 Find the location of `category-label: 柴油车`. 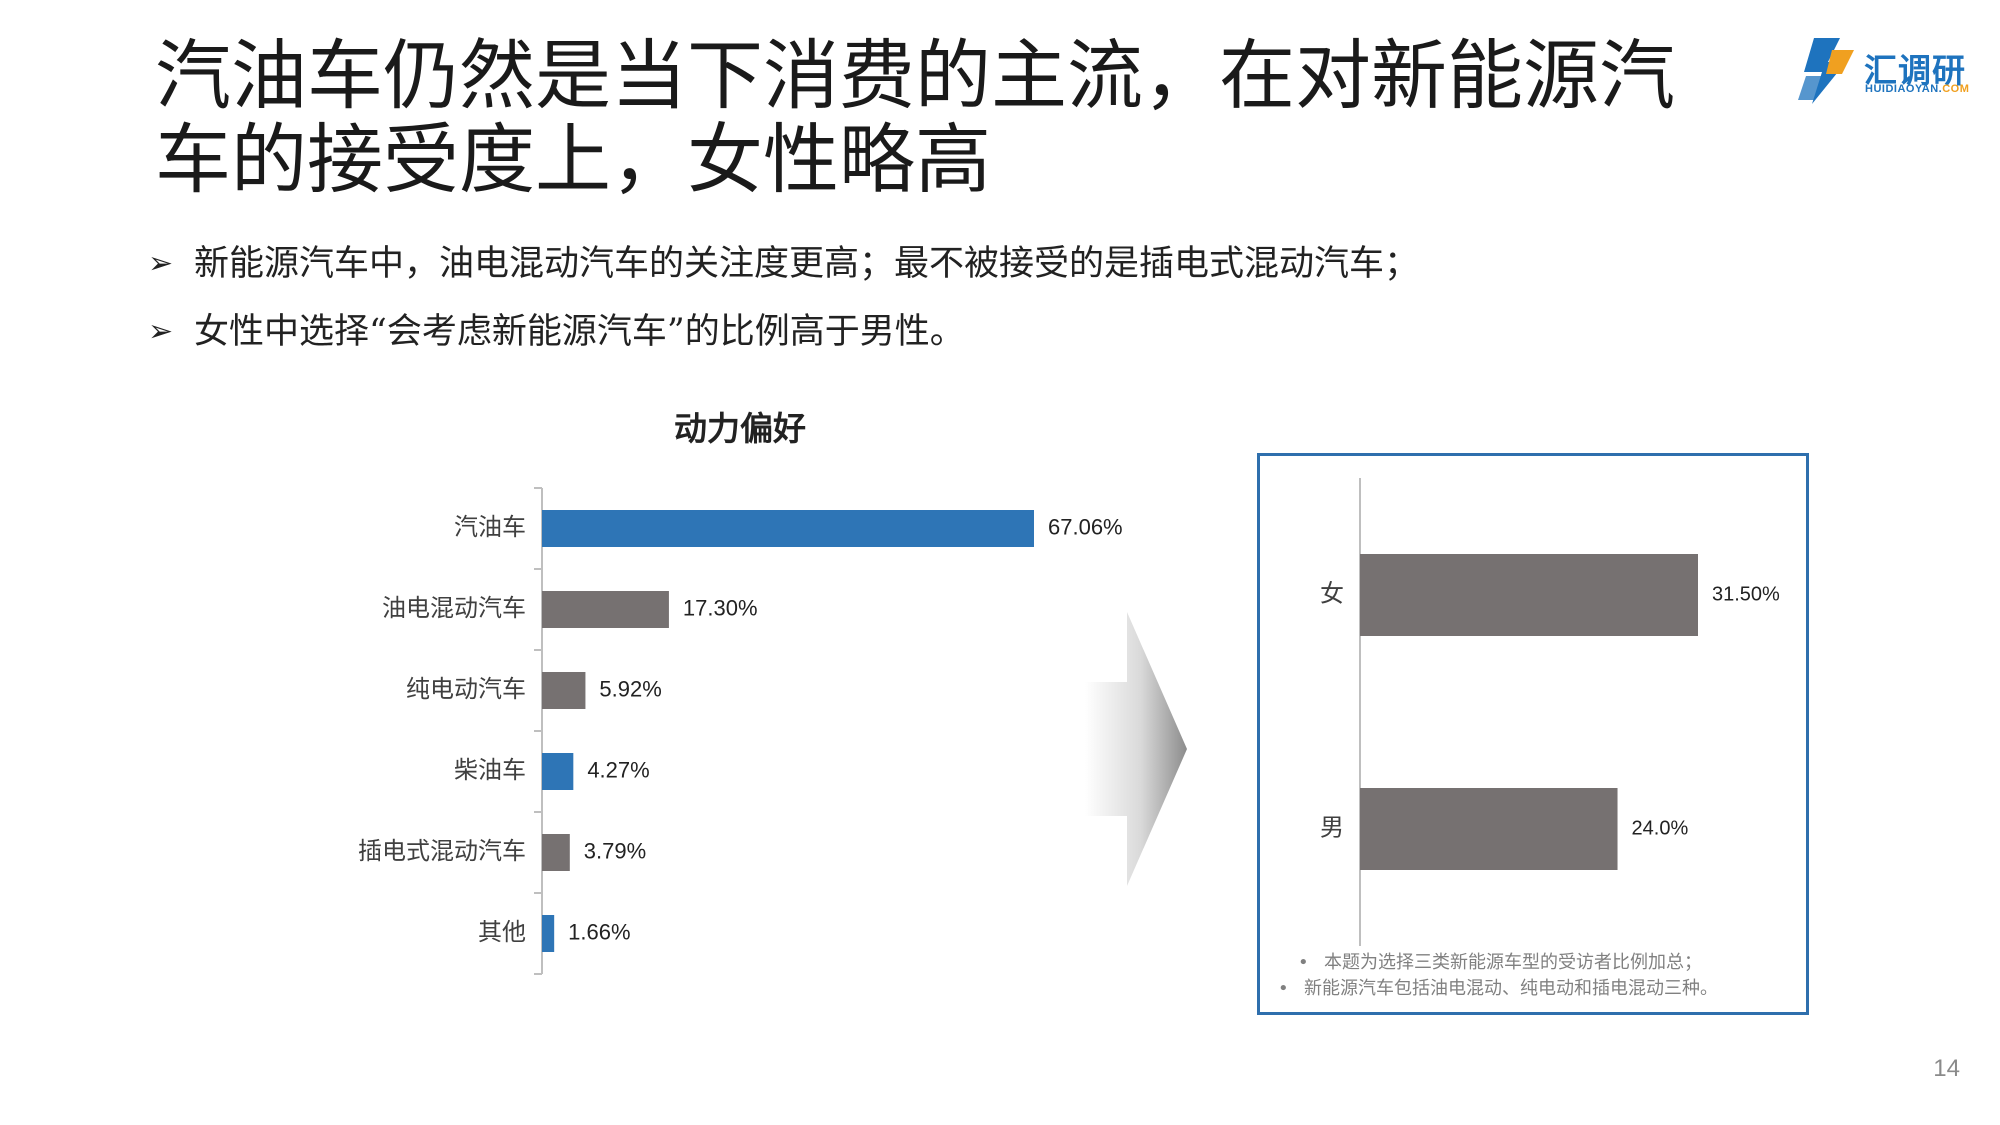

category-label: 柴油车 is located at coordinates (490, 770).